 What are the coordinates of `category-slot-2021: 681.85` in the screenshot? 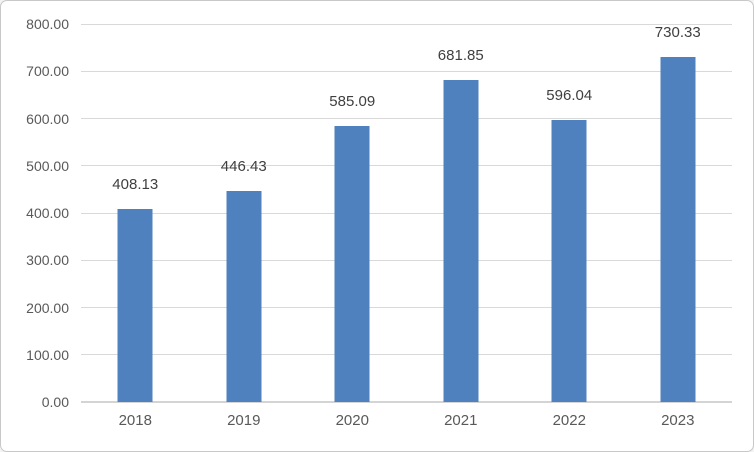 It's located at (461, 213).